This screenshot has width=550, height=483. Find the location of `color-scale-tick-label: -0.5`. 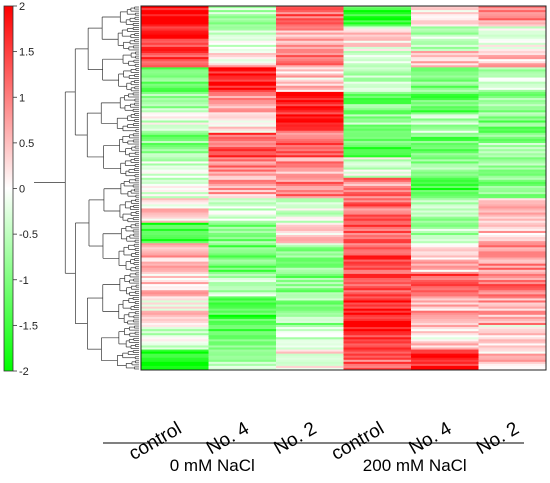

color-scale-tick-label: -0.5 is located at coordinates (28, 235).